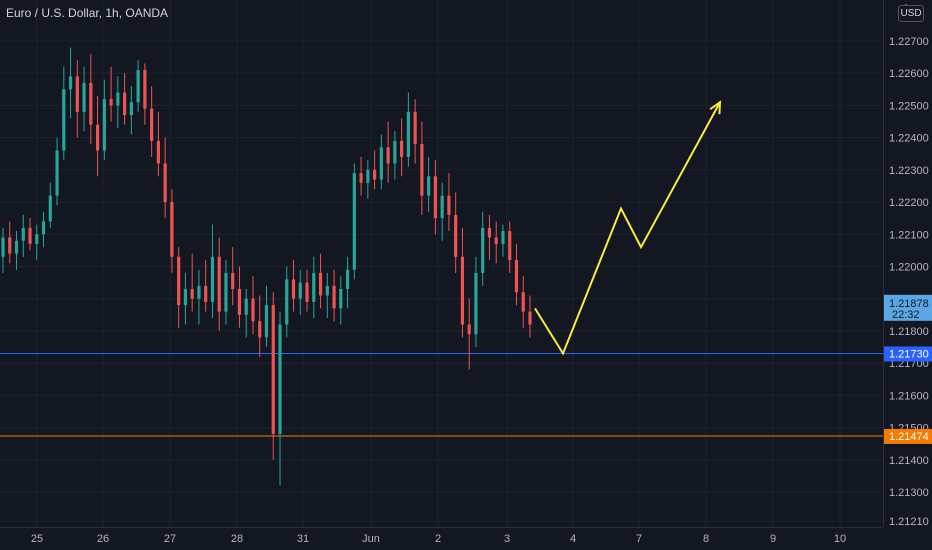 The width and height of the screenshot is (932, 550). Describe the element at coordinates (706, 539) in the screenshot. I see `time-tick-label: 8` at that location.